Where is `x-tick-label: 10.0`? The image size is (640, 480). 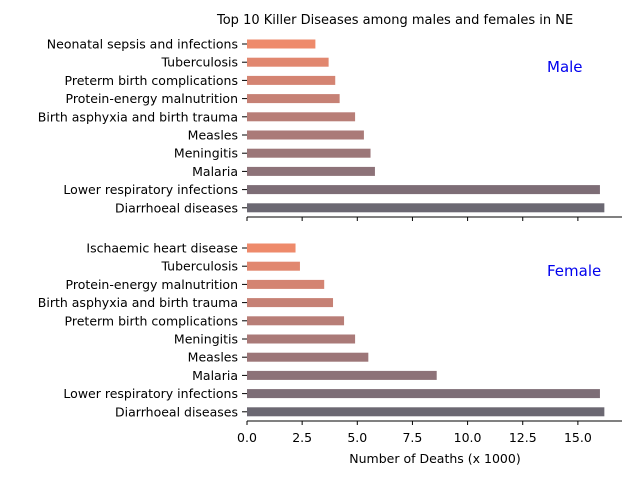 x-tick-label: 10.0 is located at coordinates (468, 437).